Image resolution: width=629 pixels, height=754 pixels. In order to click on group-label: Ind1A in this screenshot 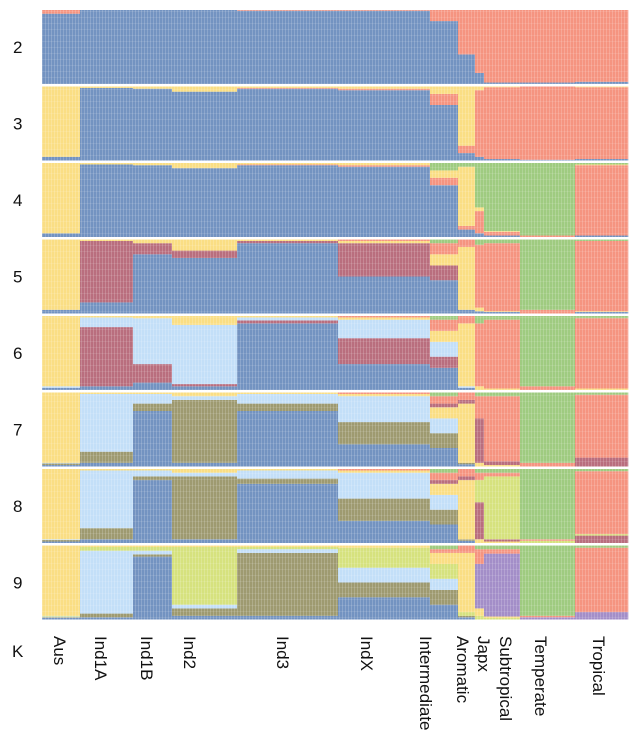, I will do `click(100, 658)`.